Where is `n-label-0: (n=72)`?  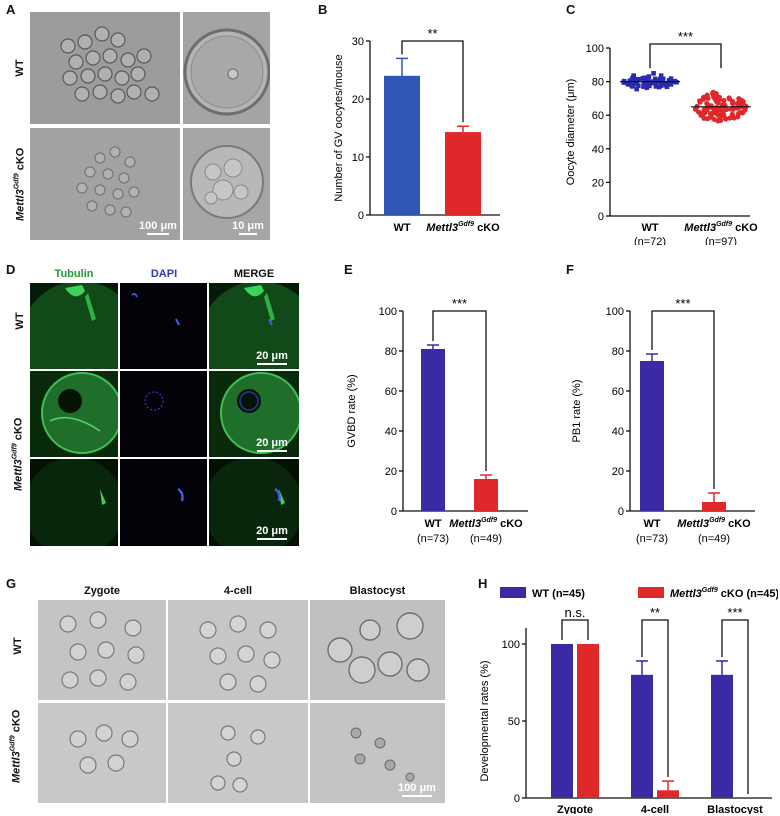
n-label-0: (n=72) is located at coordinates (650, 240).